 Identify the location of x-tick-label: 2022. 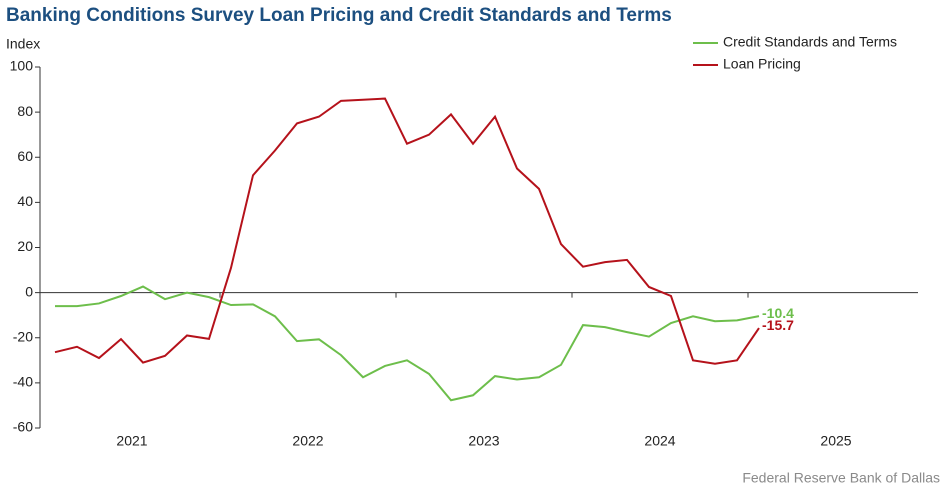
(307, 441).